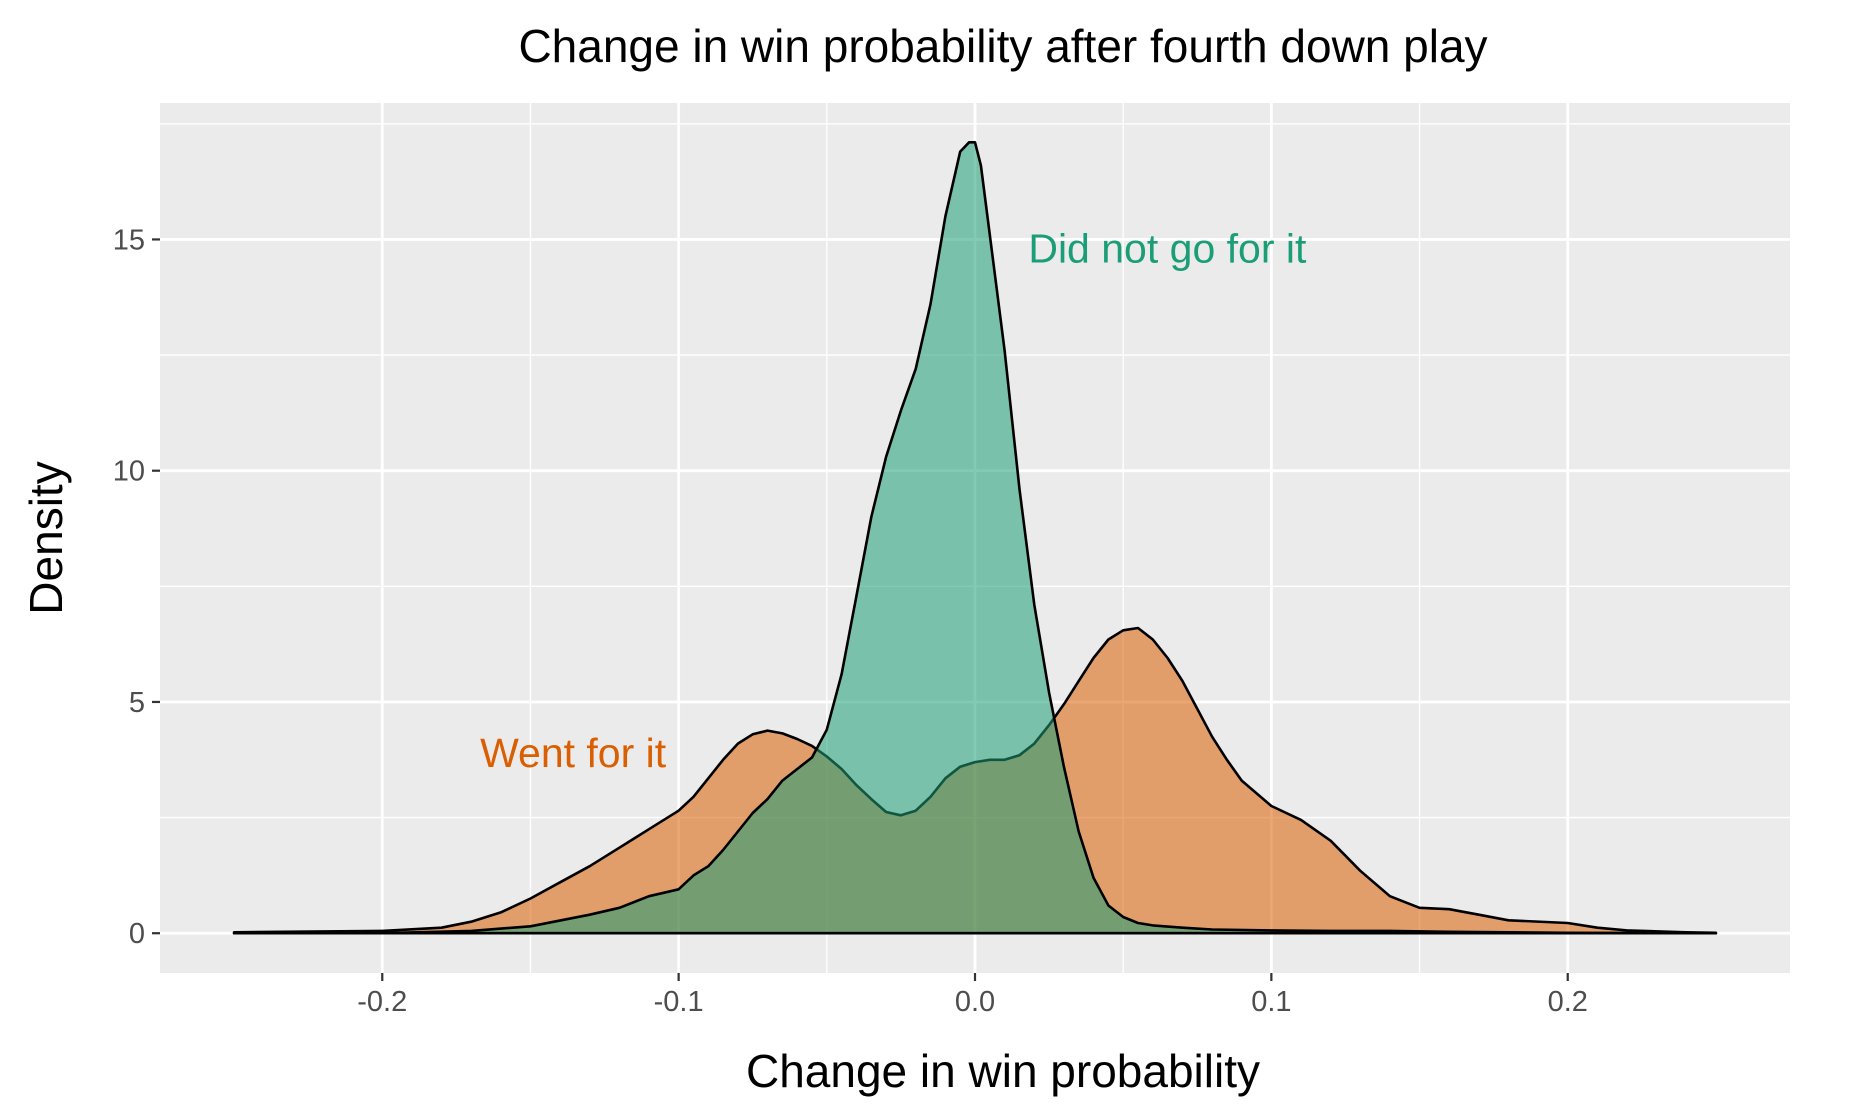 The width and height of the screenshot is (1853, 1115). I want to click on annotation-label: Did not go for it, so click(1167, 249).